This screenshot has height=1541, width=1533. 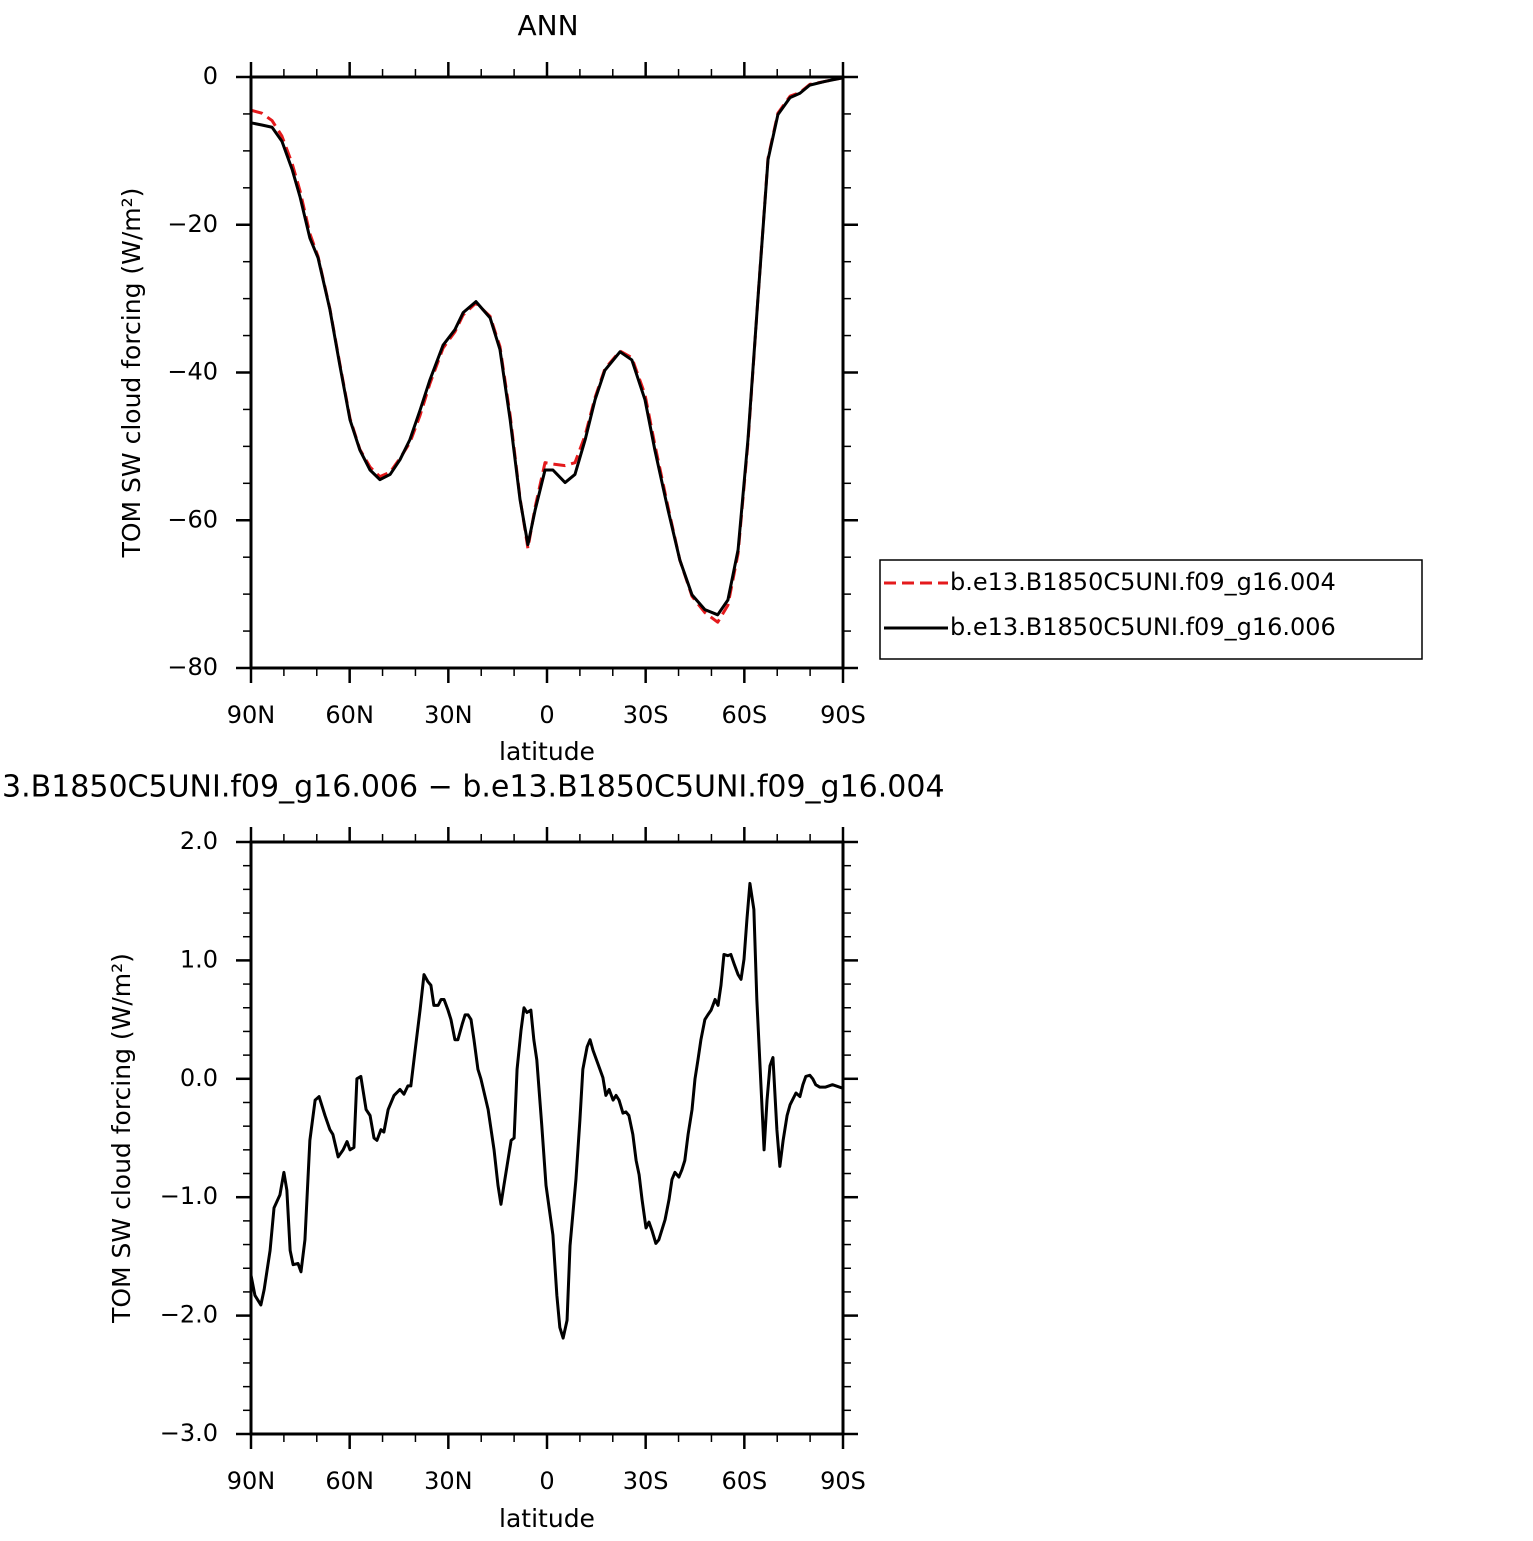 I want to click on y-tick-label: −80, so click(x=192, y=667).